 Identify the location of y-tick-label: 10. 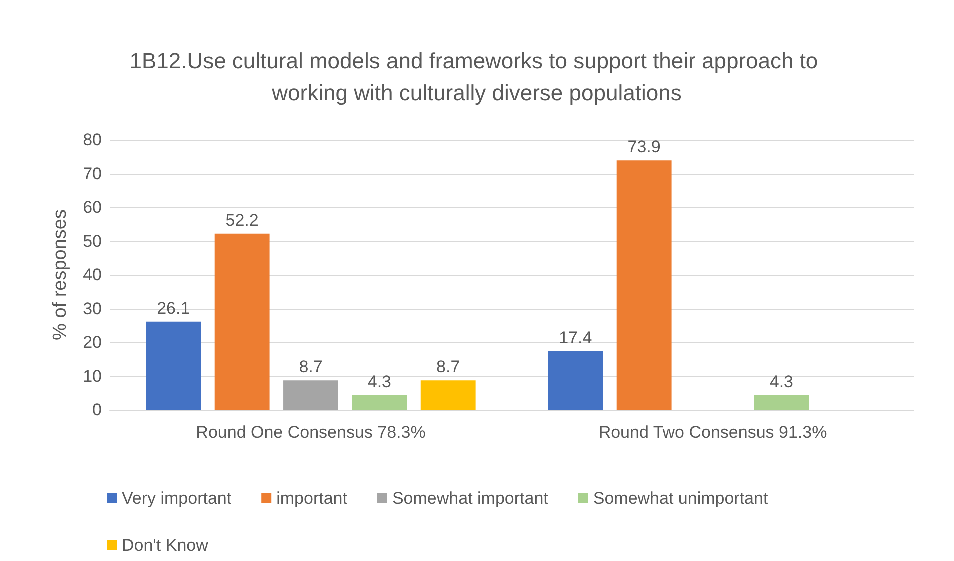
(92, 376).